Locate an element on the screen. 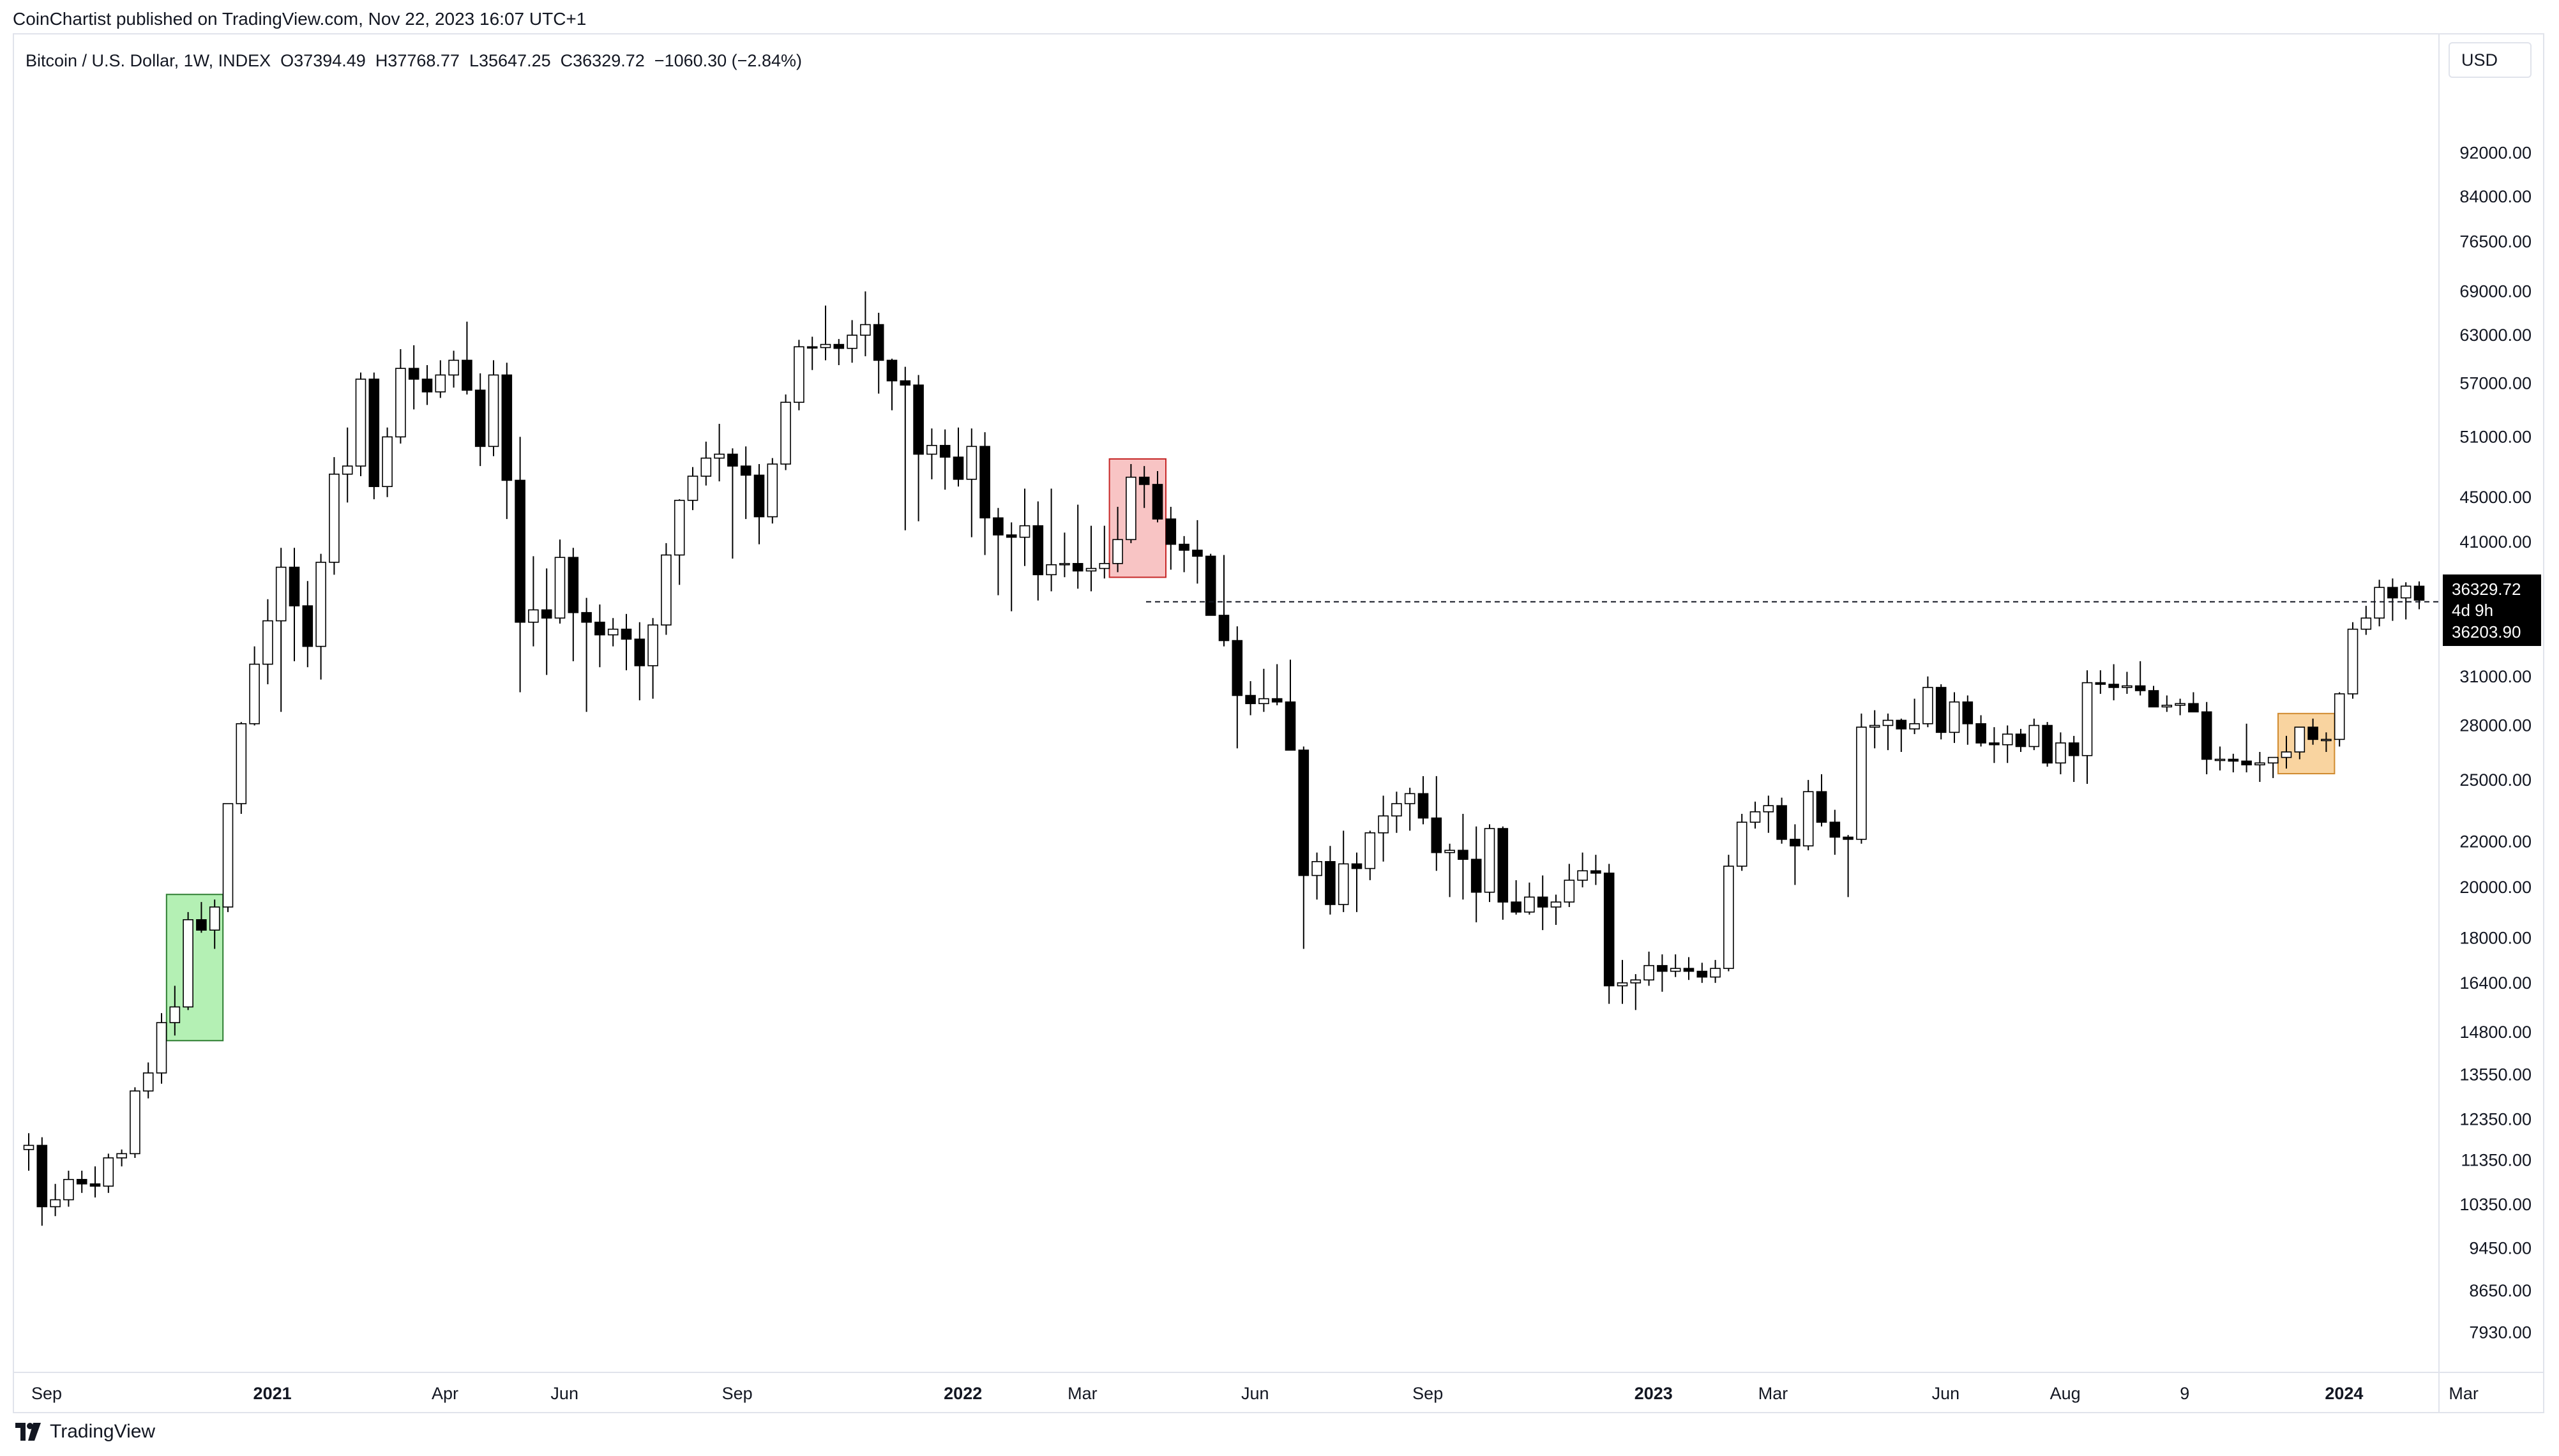 The image size is (2559, 1456). y-tick-label: 16400.00 is located at coordinates (2495, 983).